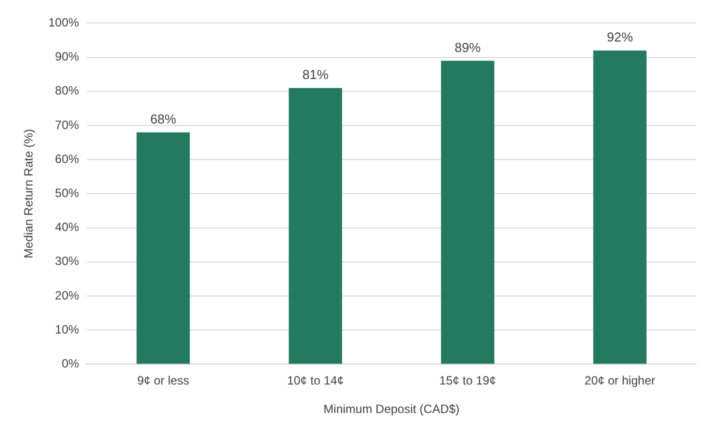 This screenshot has width=724, height=439. What do you see at coordinates (315, 74) in the screenshot?
I see `data-label: 81%` at bounding box center [315, 74].